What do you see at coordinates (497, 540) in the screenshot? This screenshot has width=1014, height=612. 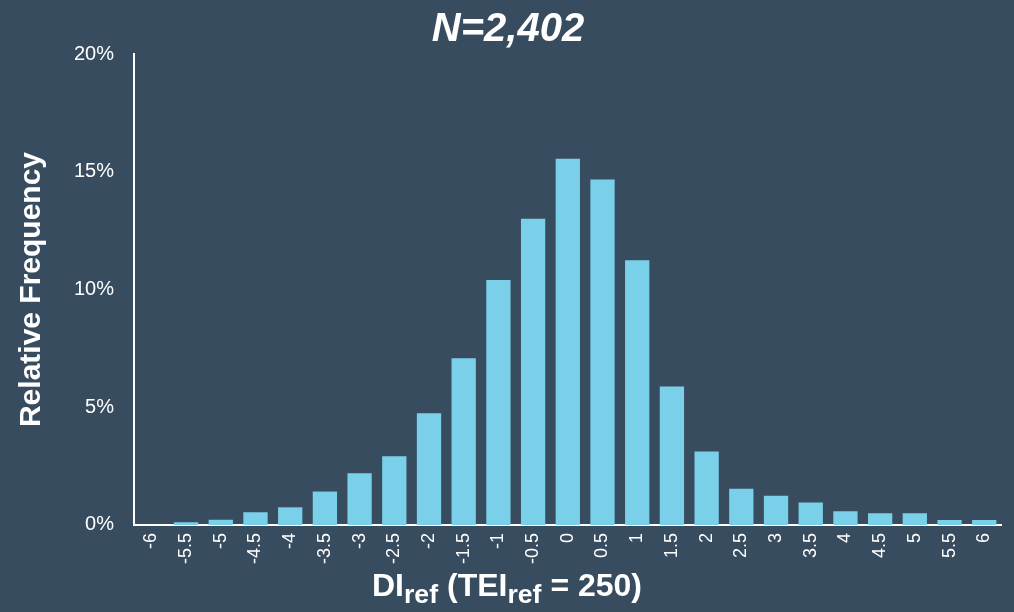 I see `x-tick-label: -1` at bounding box center [497, 540].